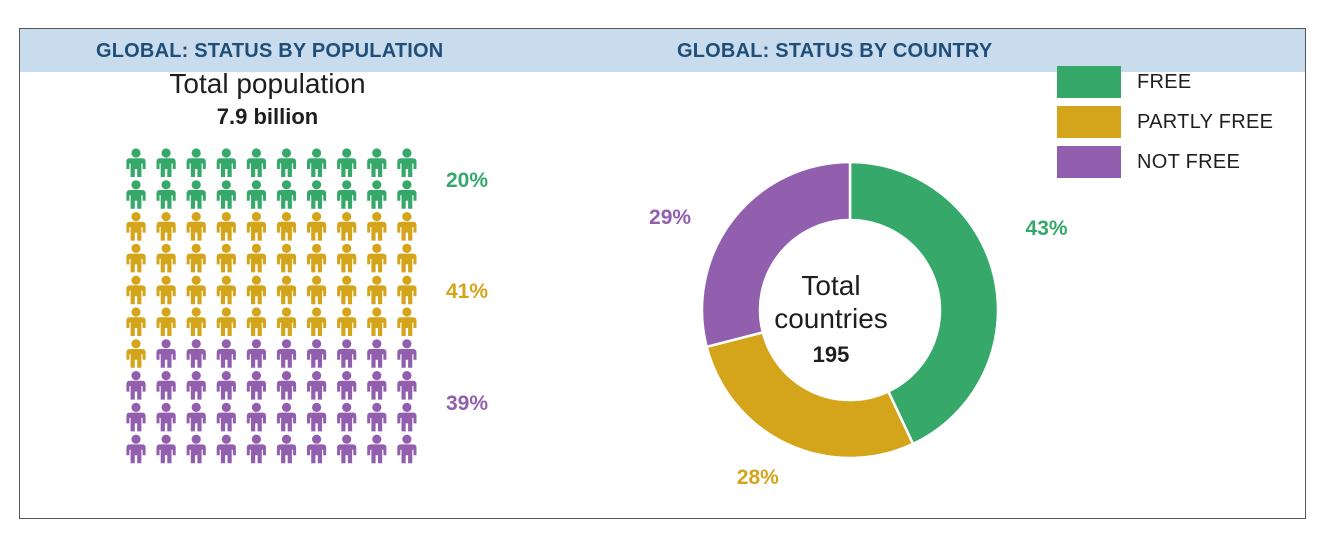 The height and width of the screenshot is (542, 1317). Describe the element at coordinates (670, 217) in the screenshot. I see `not-free-slice-label: 29%` at that location.